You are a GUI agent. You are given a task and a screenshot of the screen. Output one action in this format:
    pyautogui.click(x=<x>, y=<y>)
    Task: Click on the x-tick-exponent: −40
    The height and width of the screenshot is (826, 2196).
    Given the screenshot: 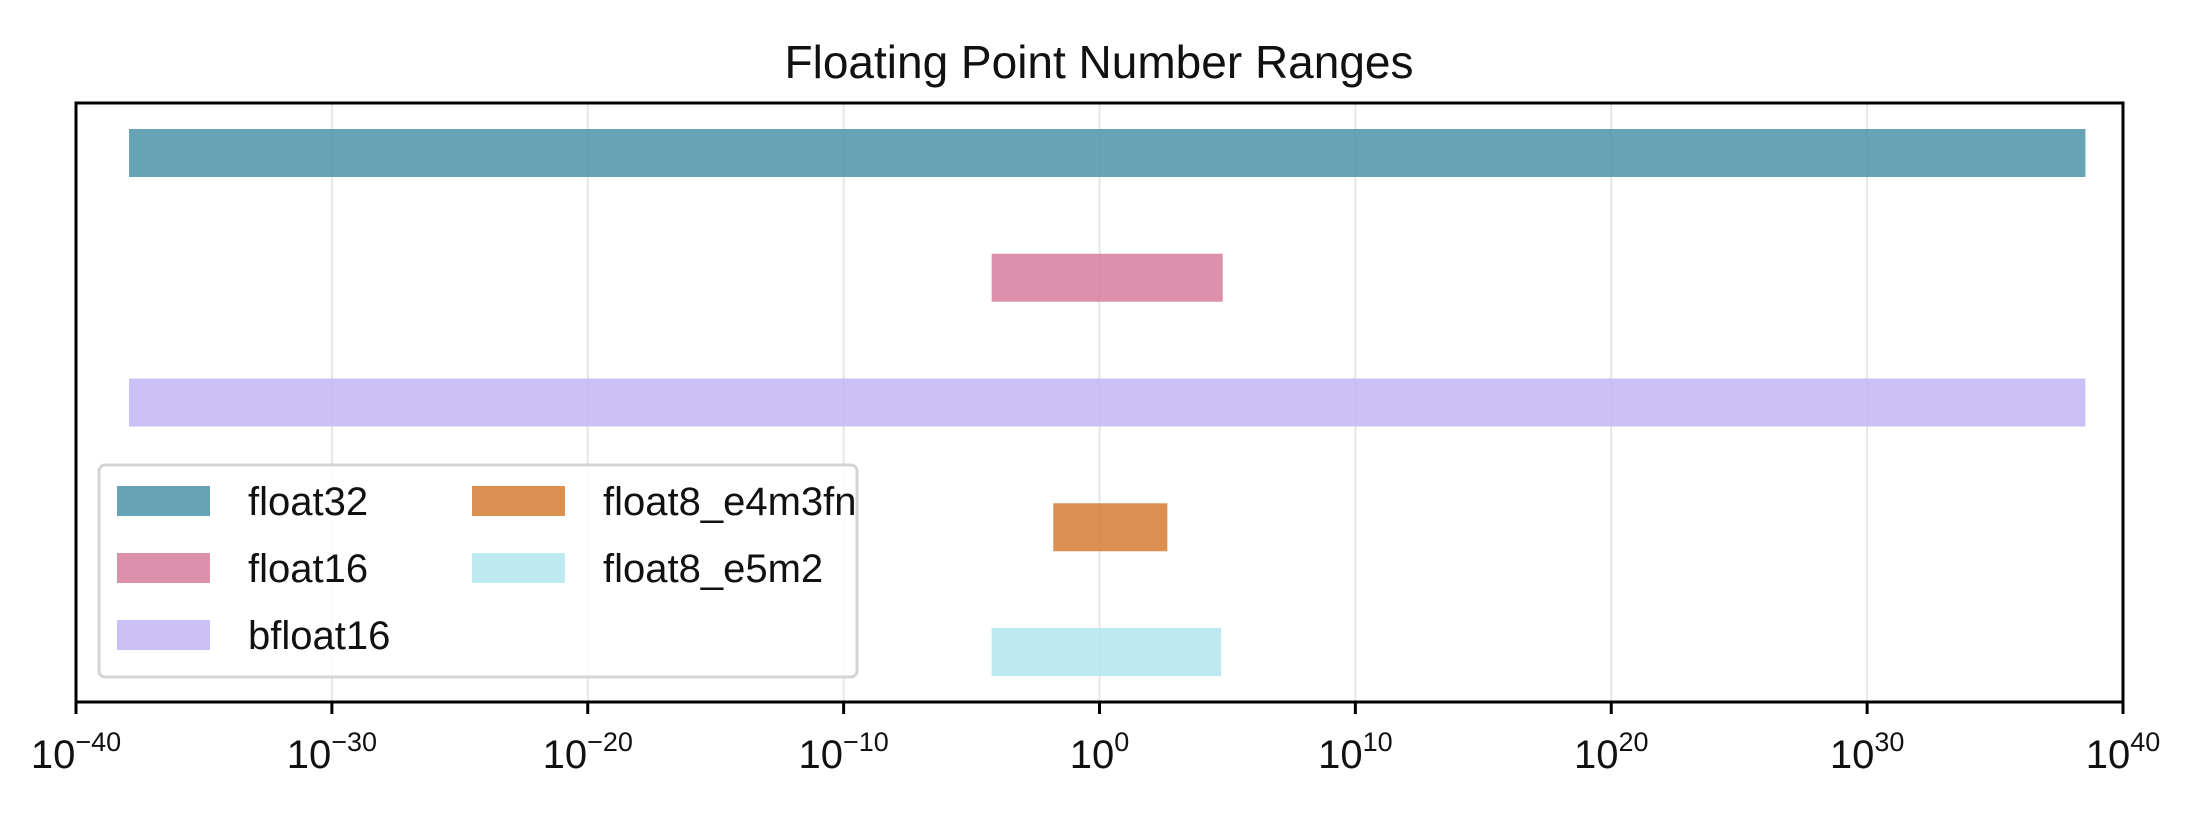 What is the action you would take?
    pyautogui.click(x=98, y=742)
    